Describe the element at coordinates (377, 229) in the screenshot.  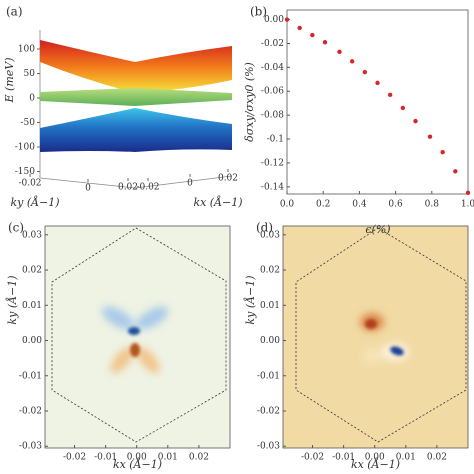
I see `x-axis-label: ϵ(%)` at that location.